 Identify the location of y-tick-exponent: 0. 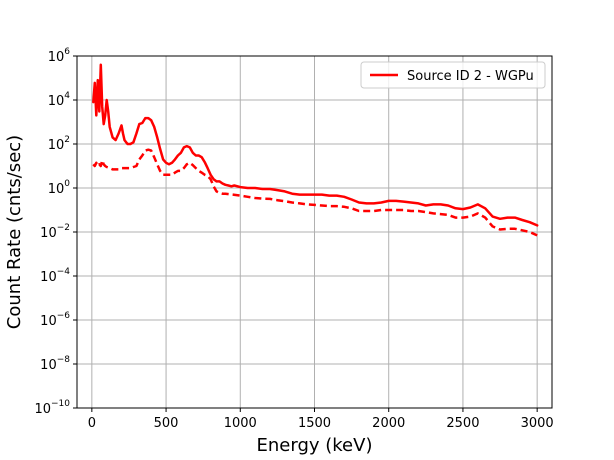
(67, 184).